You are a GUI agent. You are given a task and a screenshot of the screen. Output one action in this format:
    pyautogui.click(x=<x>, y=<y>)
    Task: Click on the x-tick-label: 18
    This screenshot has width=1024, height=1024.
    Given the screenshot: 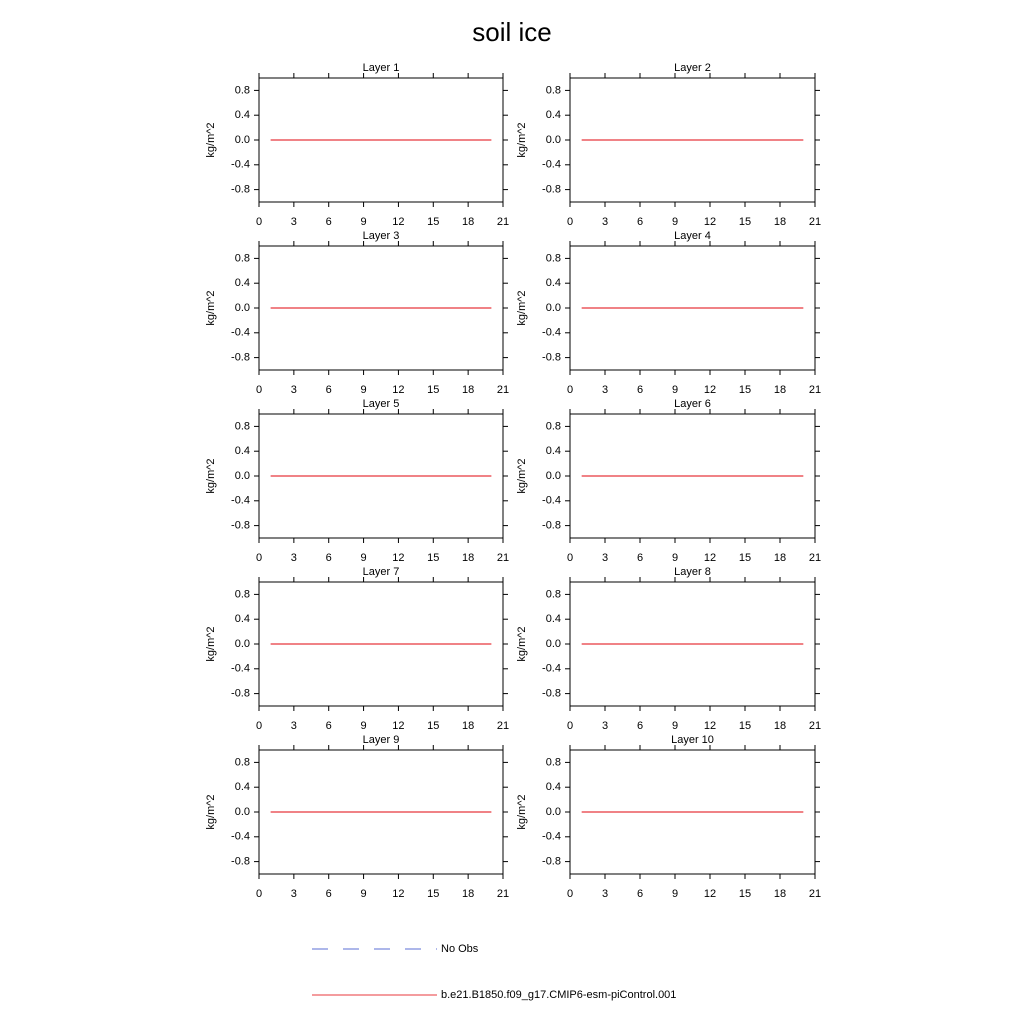 What is the action you would take?
    pyautogui.click(x=468, y=390)
    